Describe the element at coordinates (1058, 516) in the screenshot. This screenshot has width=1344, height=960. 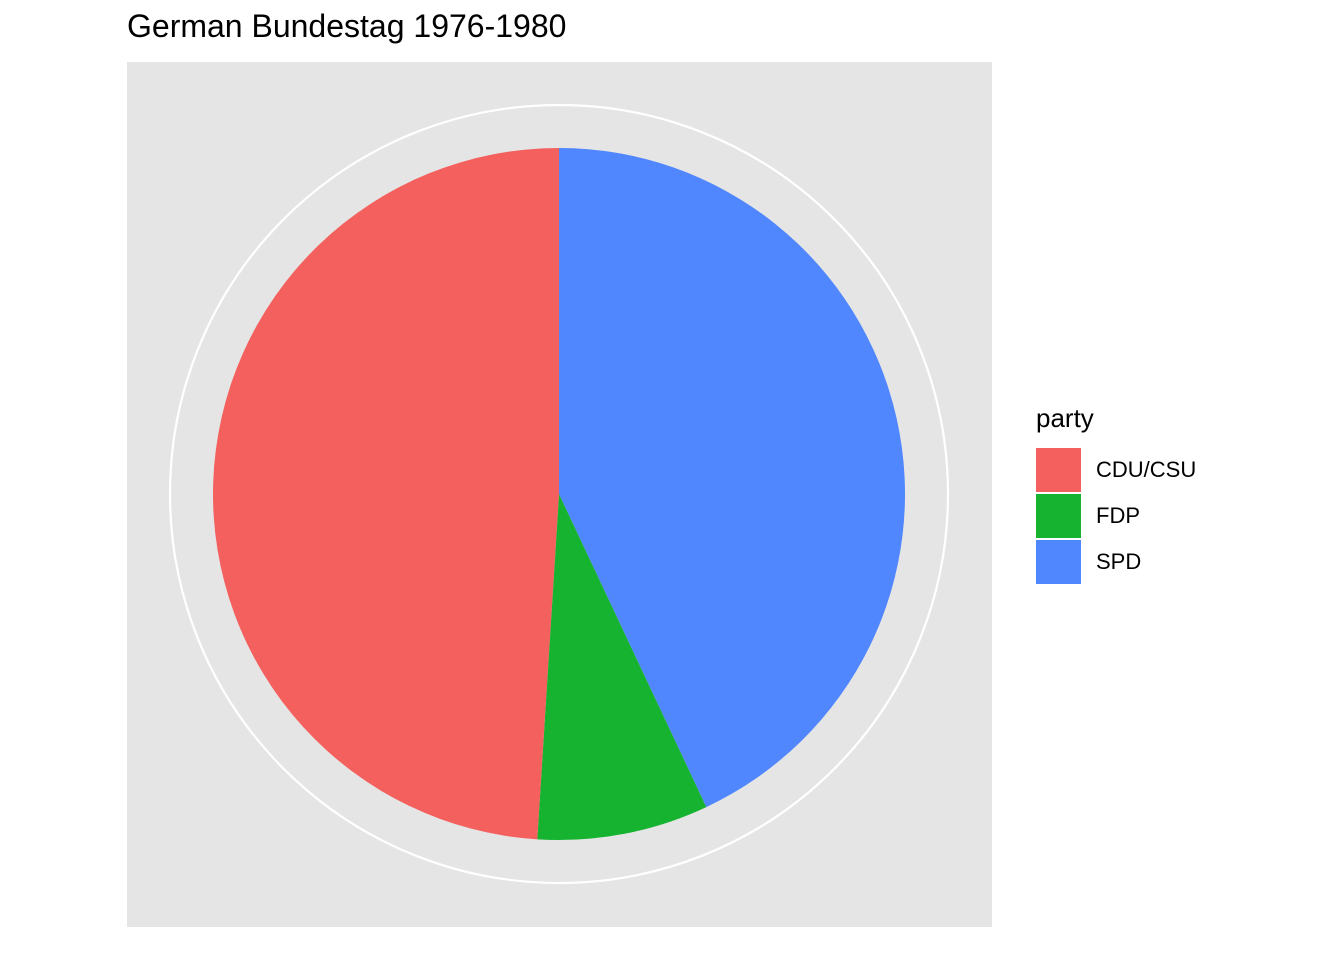
I see `legend-key-fdp` at that location.